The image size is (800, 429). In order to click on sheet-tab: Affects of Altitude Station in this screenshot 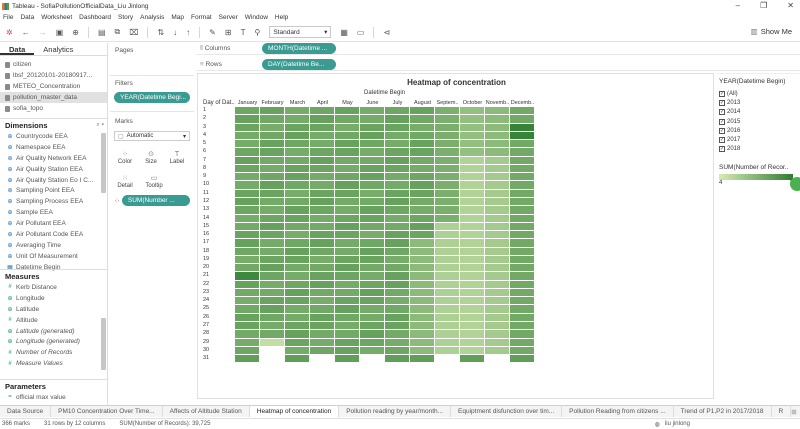, I will do `click(206, 411)`.